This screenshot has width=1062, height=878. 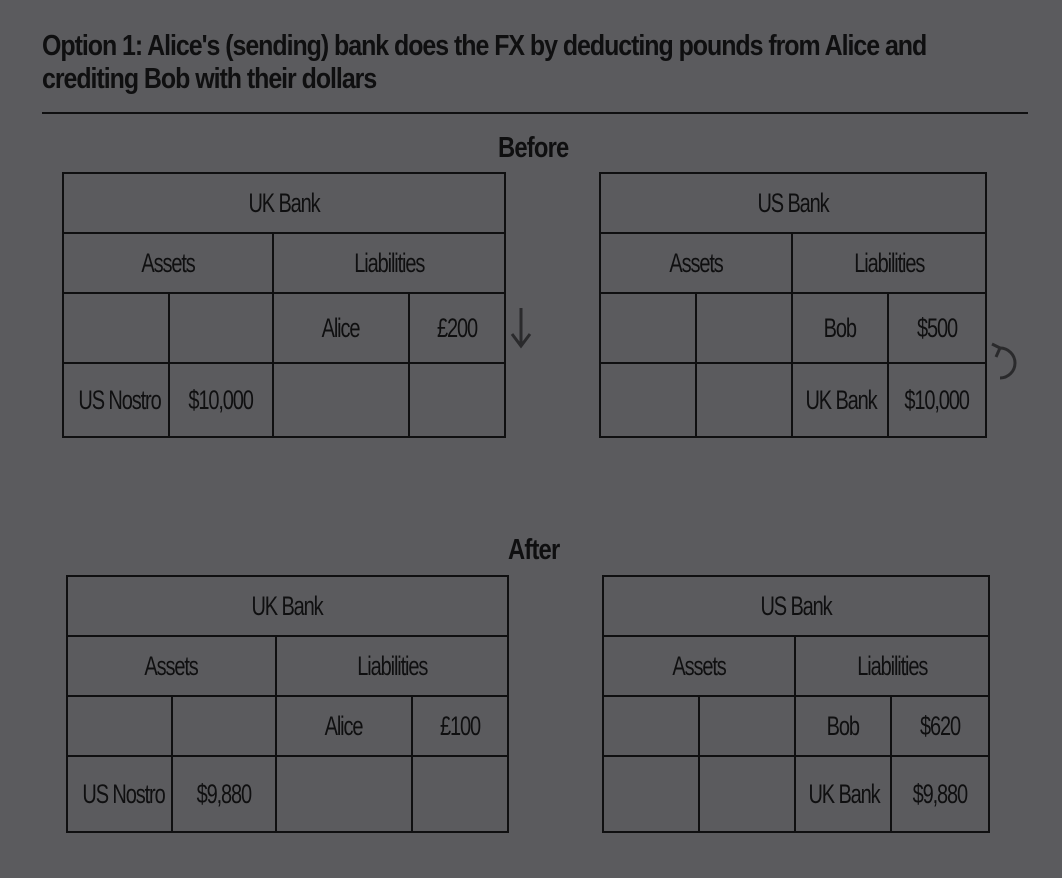 I want to click on after-uk-assets-header: Assets, so click(x=171, y=666).